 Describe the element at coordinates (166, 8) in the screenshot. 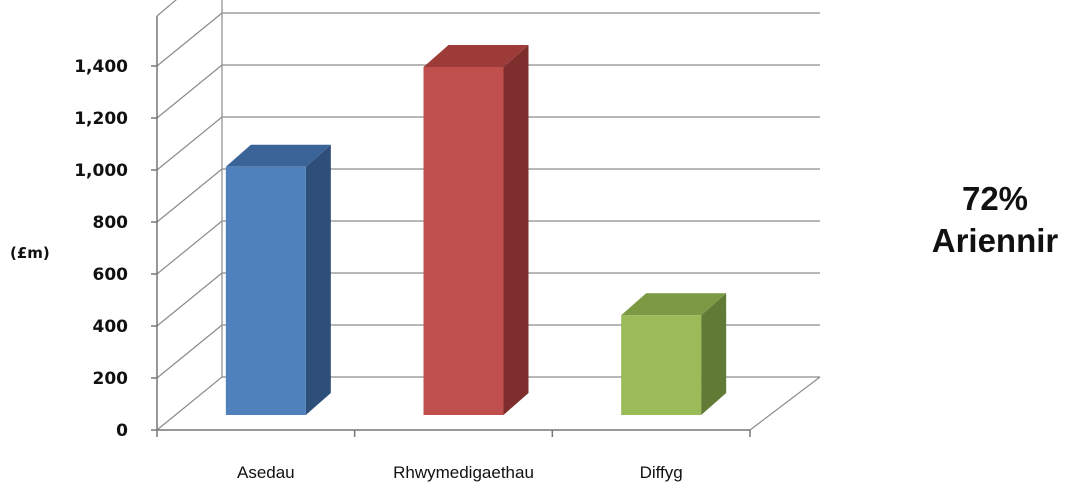

I see `gridline-side-top` at that location.